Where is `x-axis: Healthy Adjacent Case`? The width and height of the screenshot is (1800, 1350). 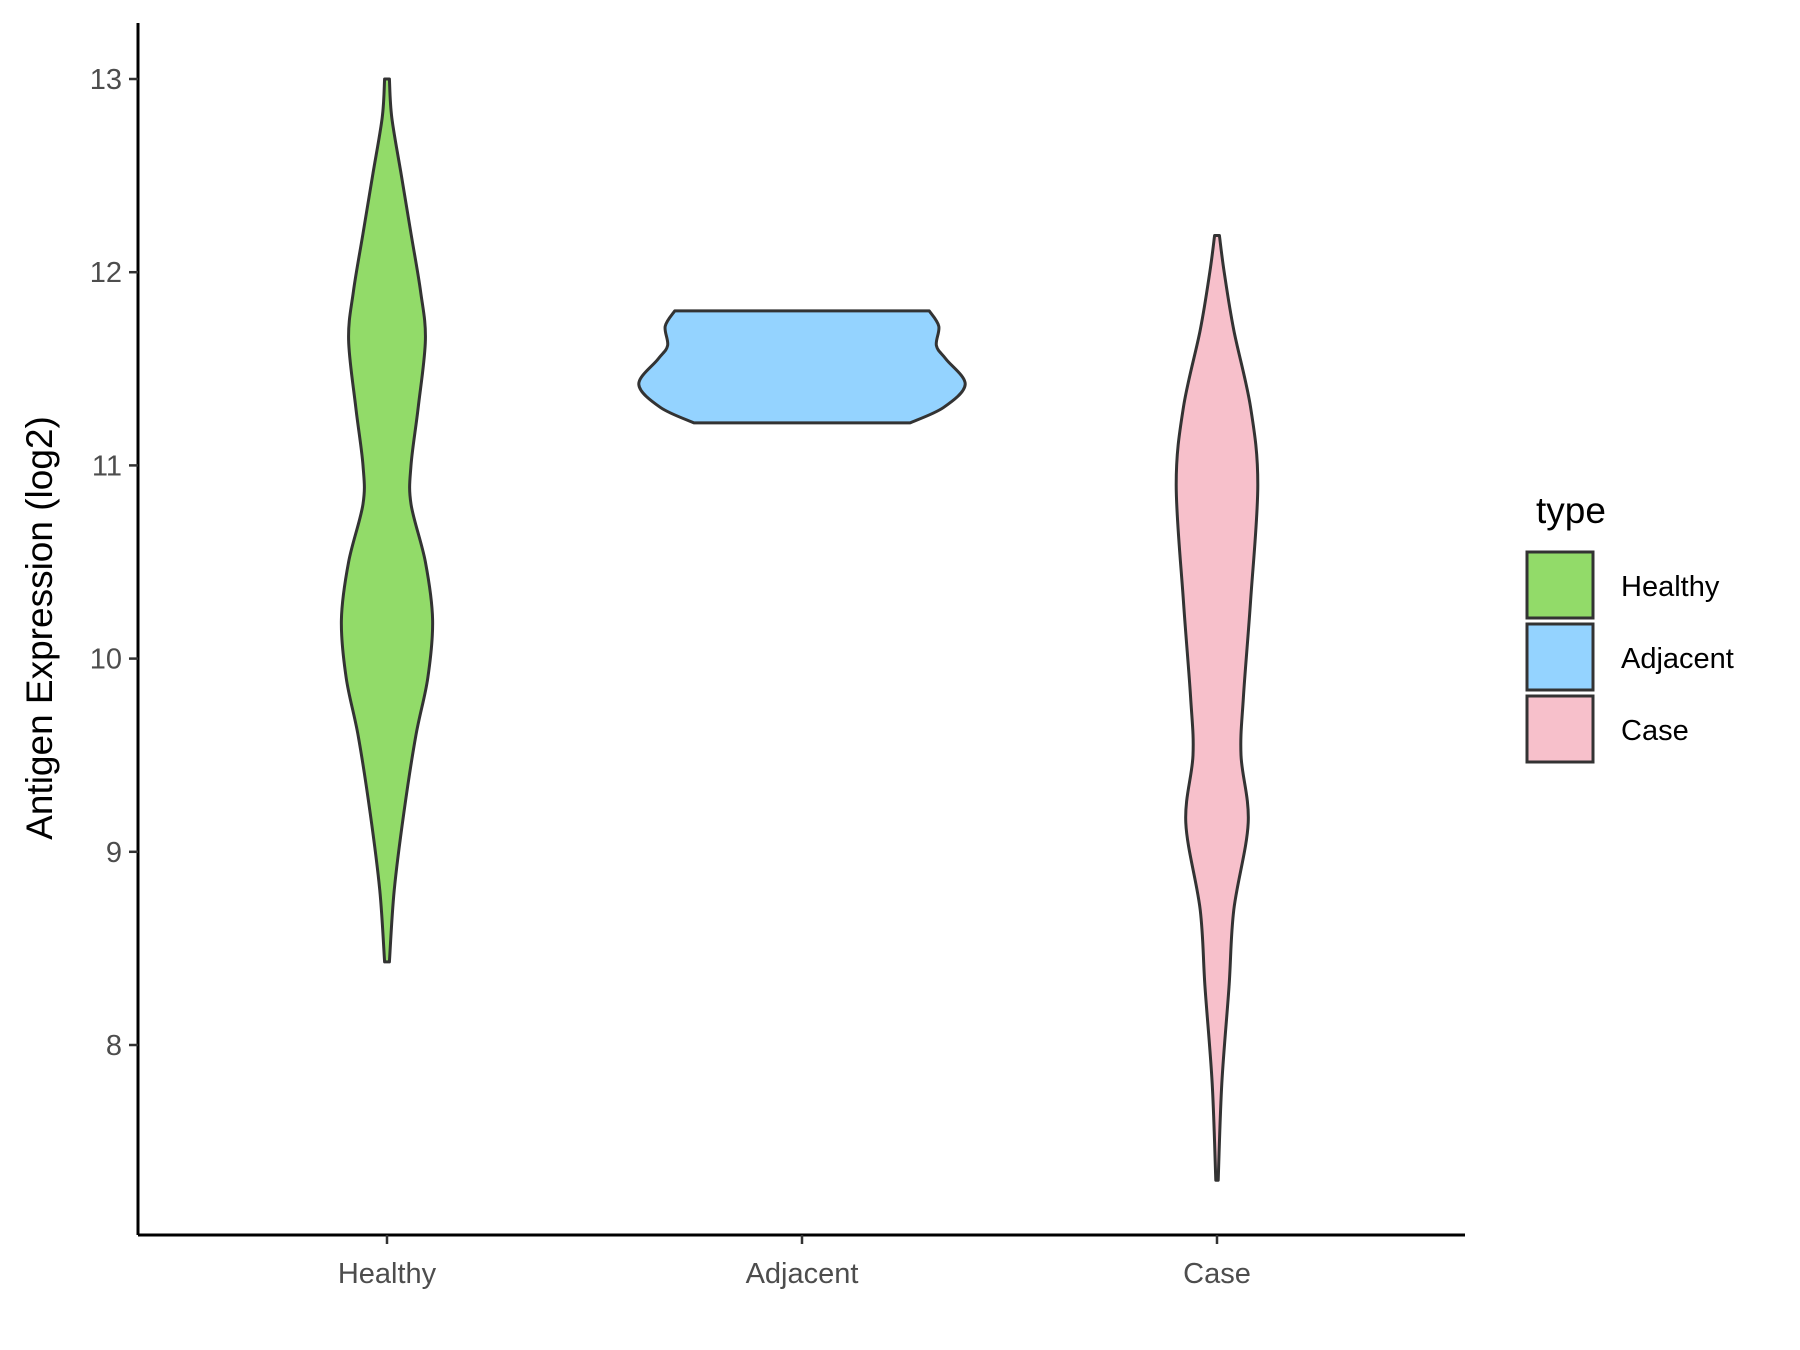
x-axis: Healthy Adjacent Case is located at coordinates (801, 1261).